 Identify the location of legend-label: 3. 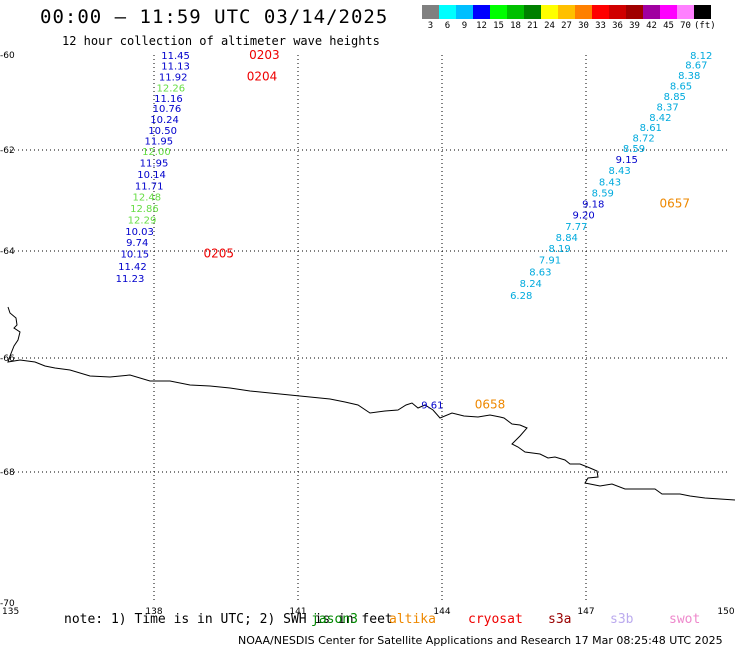
(430, 26).